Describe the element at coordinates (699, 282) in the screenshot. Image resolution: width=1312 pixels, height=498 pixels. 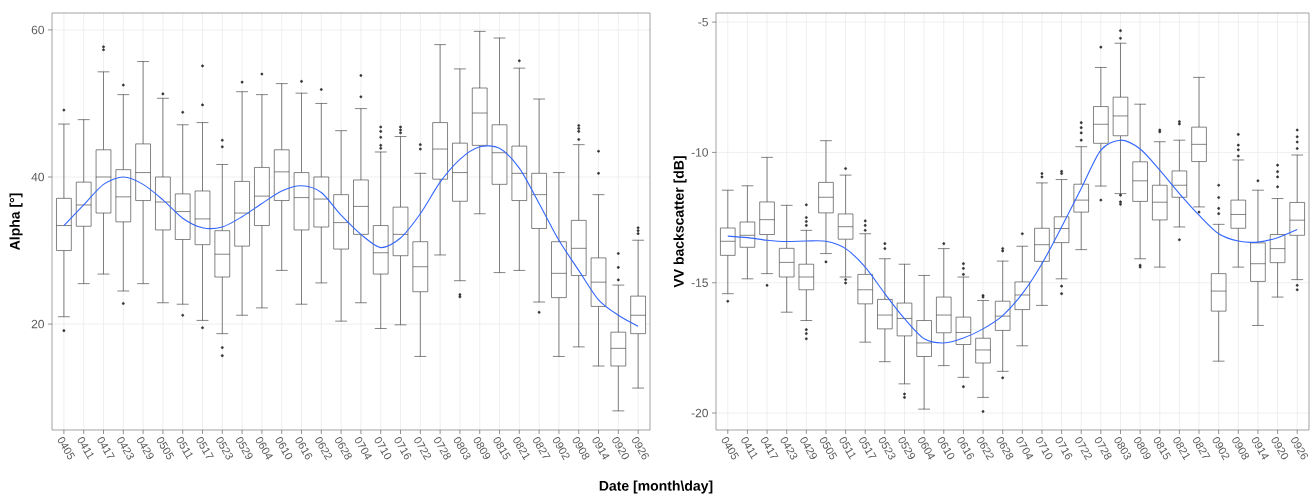
I see `y-tick-label: -15` at that location.